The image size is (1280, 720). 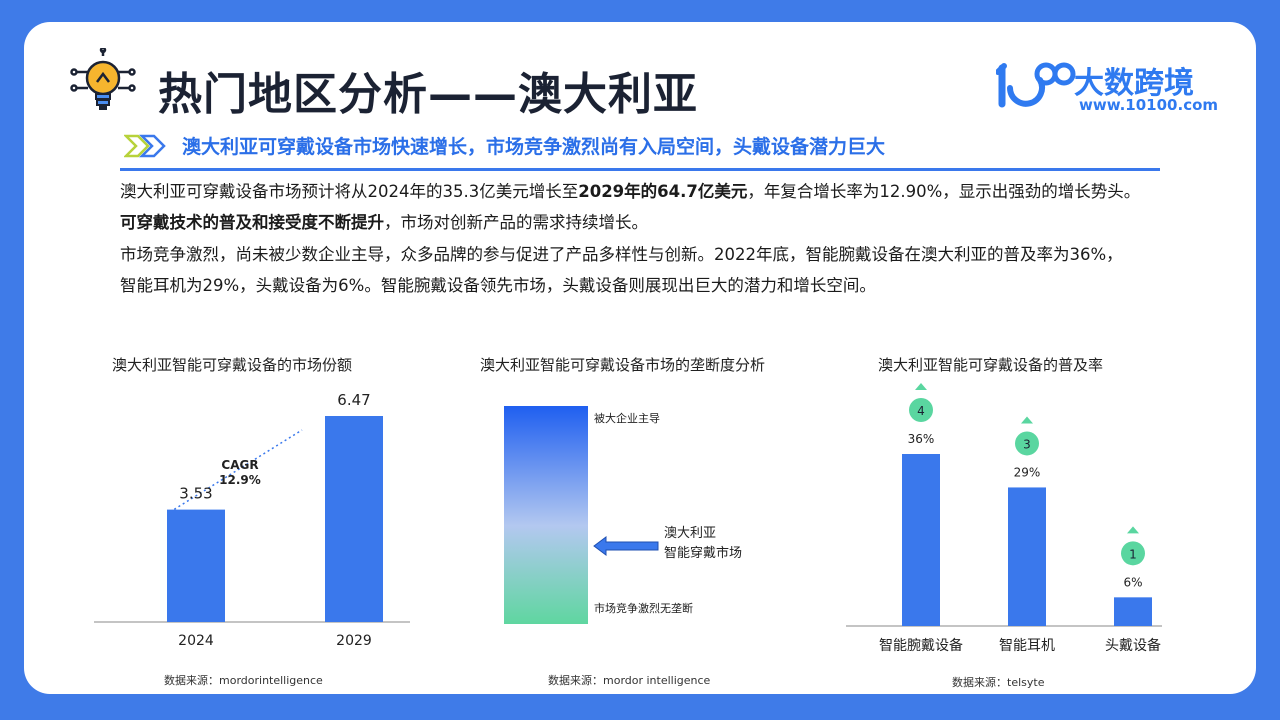 I want to click on subtitle: 澳大利亚可穿戴设备市场快速增长，市场竞争激烈尚有入局空间，头戴设备潜力巨大, so click(x=534, y=147).